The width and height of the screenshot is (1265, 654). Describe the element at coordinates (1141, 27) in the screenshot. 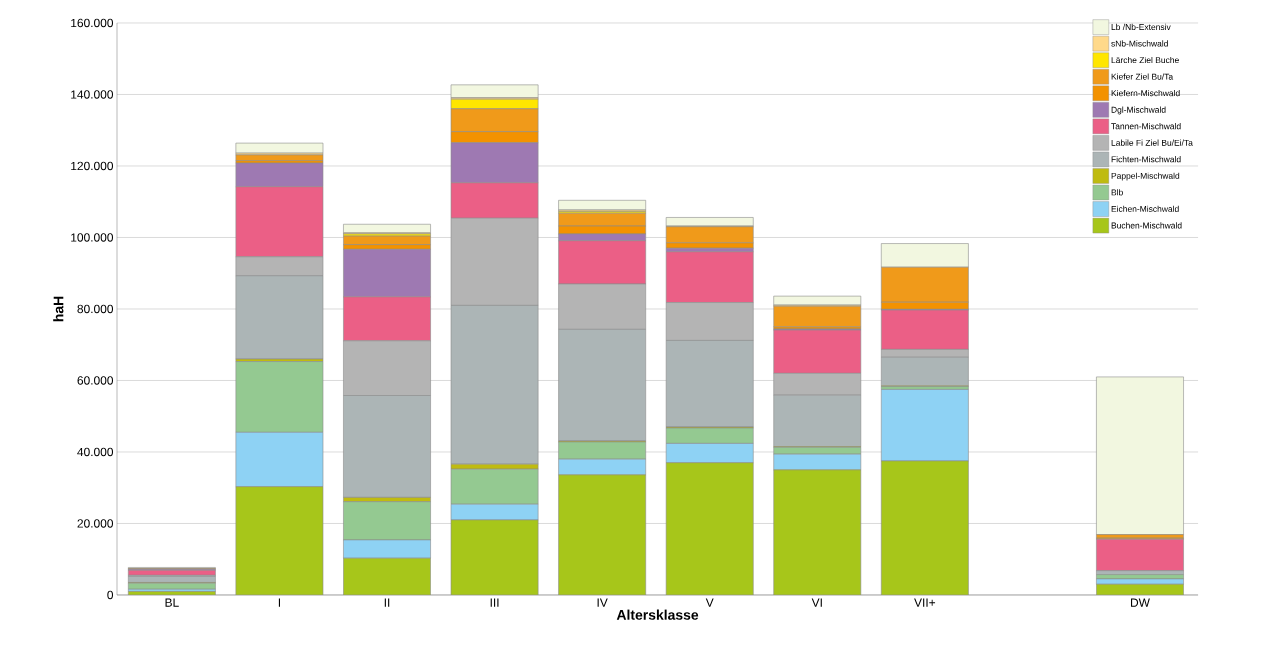

I see `legend-label: Lb /Nb-Extensiv` at that location.